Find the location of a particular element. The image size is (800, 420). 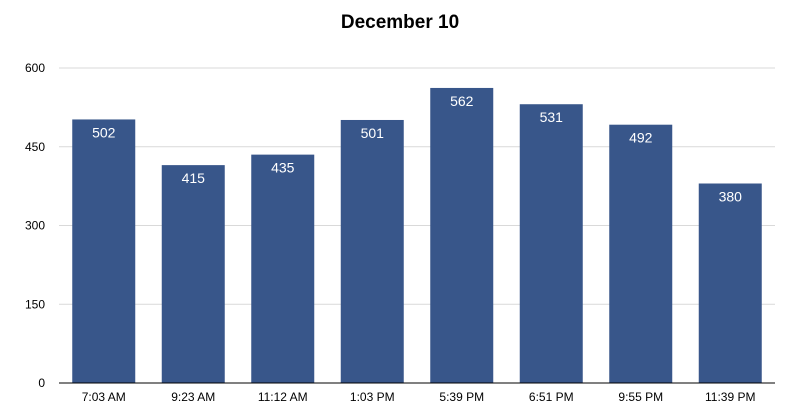

x-tick-label: 9:55 PM is located at coordinates (640, 397).